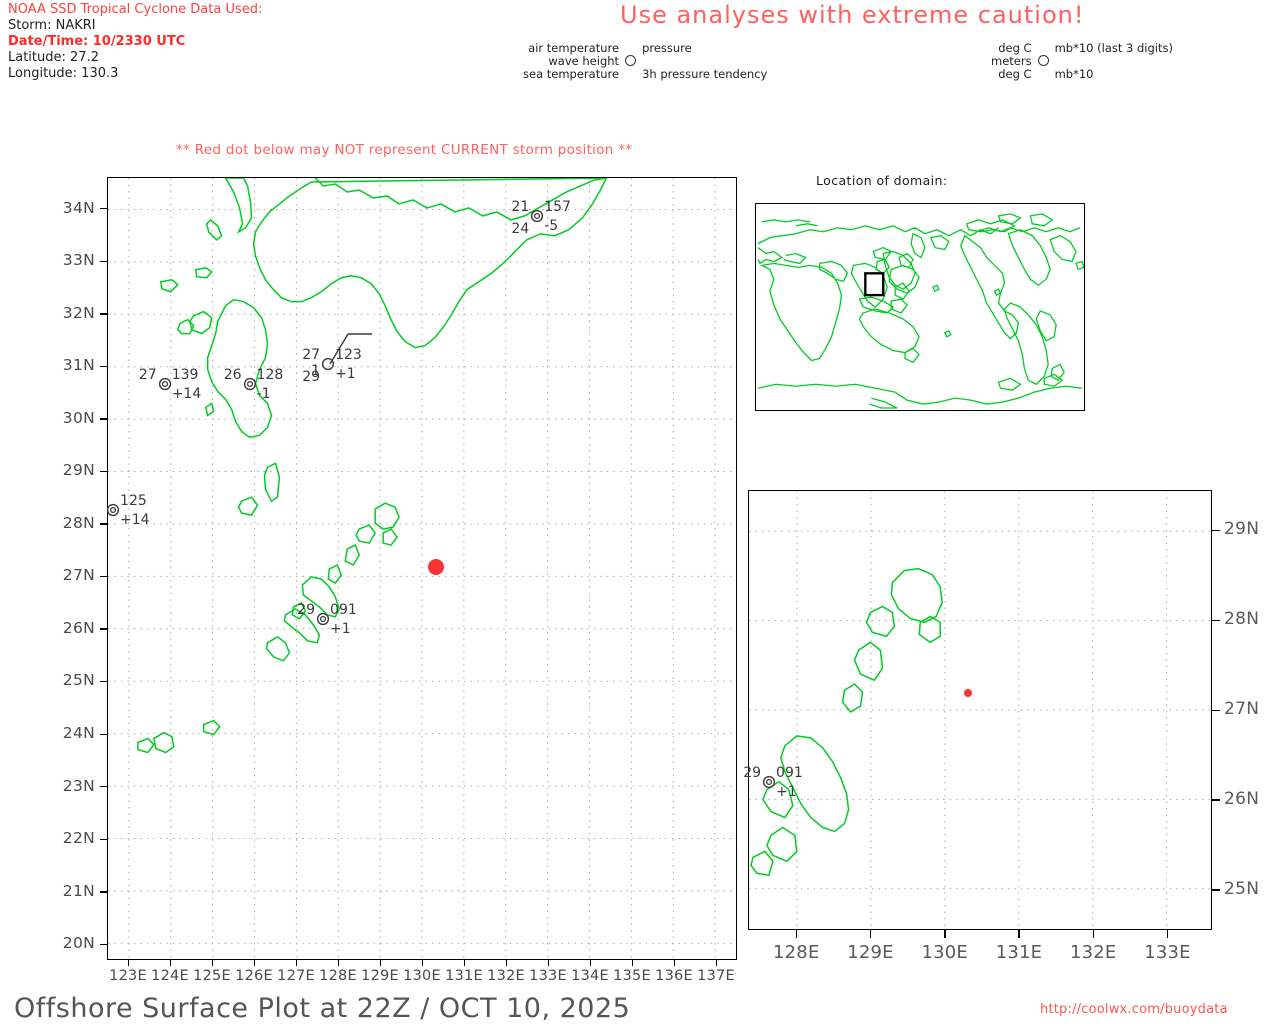 Image resolution: width=1280 pixels, height=1024 pixels. I want to click on pressure-value: 128, so click(270, 374).